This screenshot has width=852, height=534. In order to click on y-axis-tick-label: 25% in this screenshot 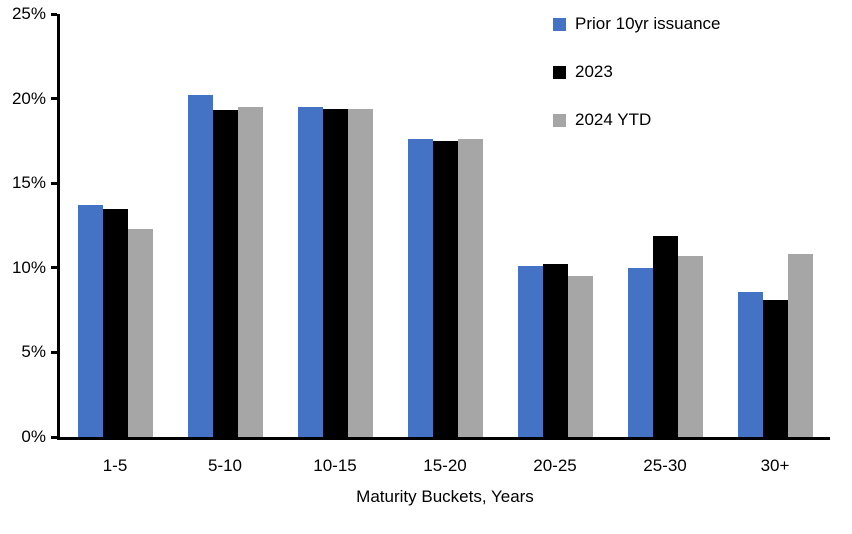, I will do `click(28, 13)`.